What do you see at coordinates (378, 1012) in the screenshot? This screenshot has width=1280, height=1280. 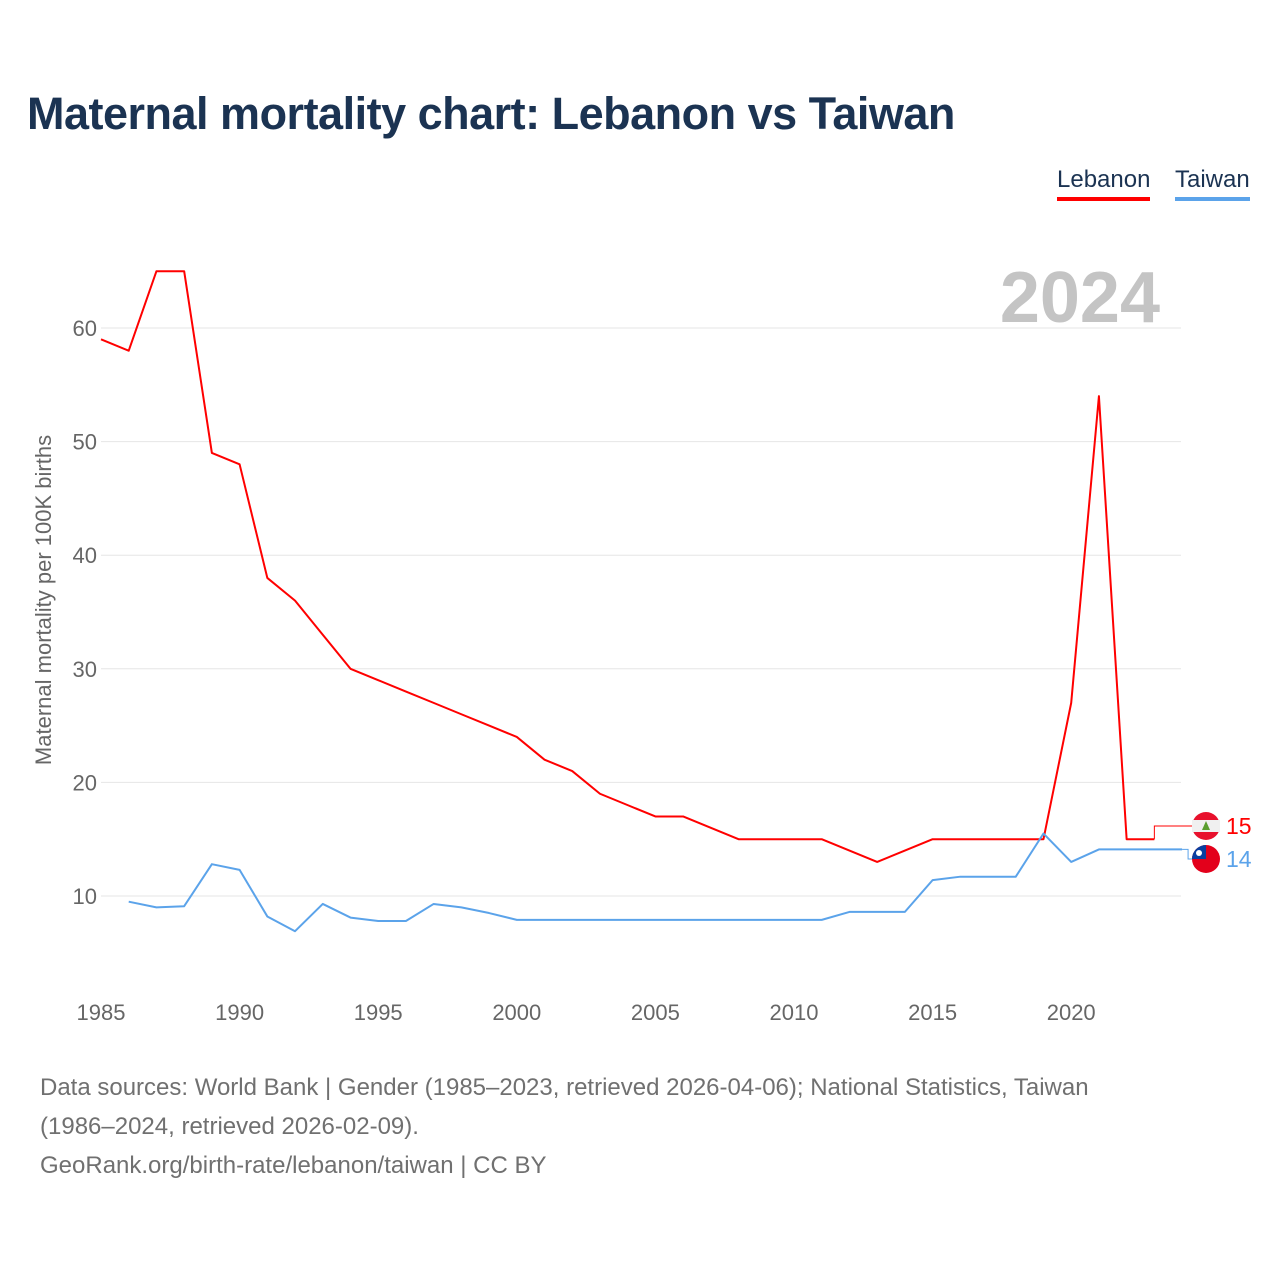 I see `x-tick-label: 1995` at bounding box center [378, 1012].